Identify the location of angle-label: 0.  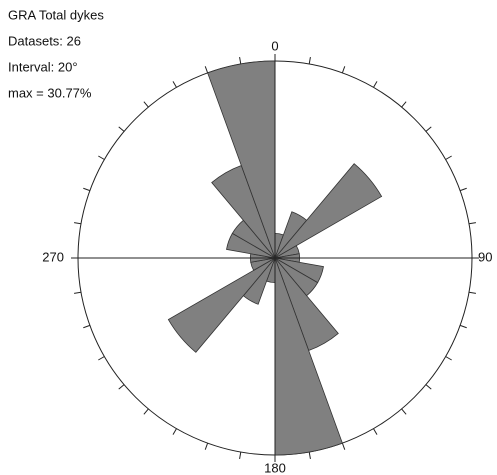
(274, 45).